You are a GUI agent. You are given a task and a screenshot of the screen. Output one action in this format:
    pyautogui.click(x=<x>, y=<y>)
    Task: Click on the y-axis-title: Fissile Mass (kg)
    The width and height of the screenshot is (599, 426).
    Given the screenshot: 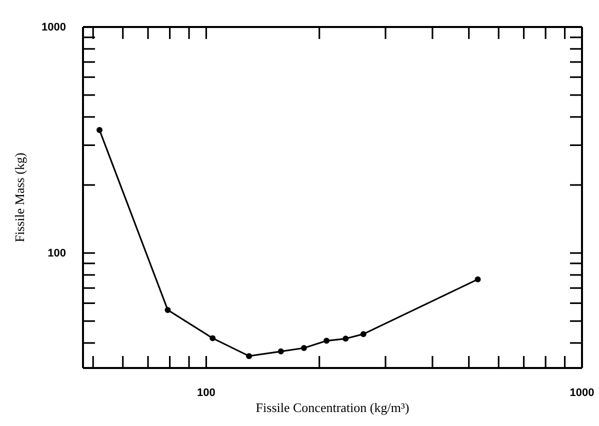 What is the action you would take?
    pyautogui.click(x=19, y=197)
    